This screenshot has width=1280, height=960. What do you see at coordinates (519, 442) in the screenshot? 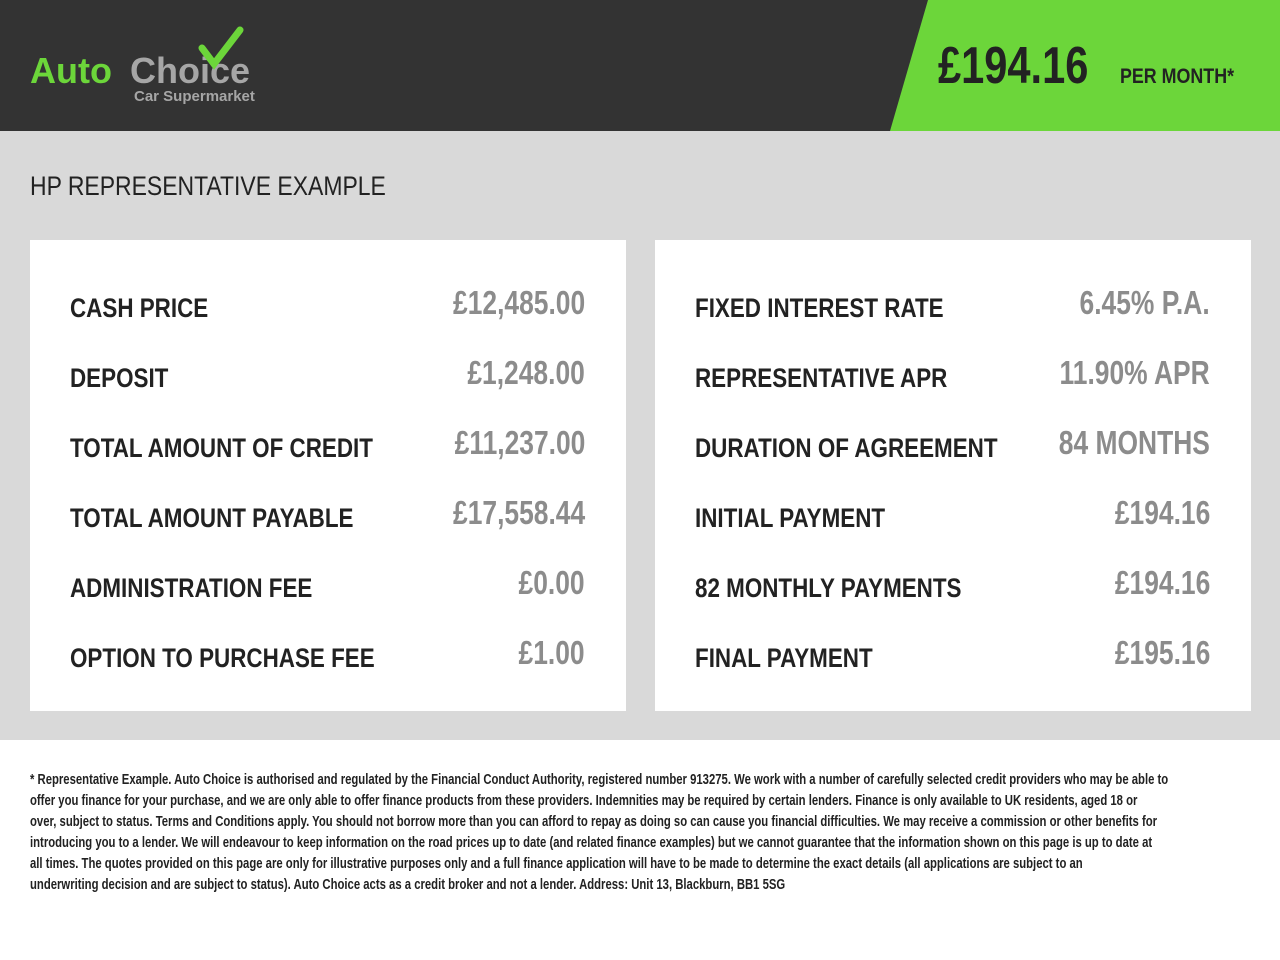
I see `row-value: £11,237.00` at bounding box center [519, 442].